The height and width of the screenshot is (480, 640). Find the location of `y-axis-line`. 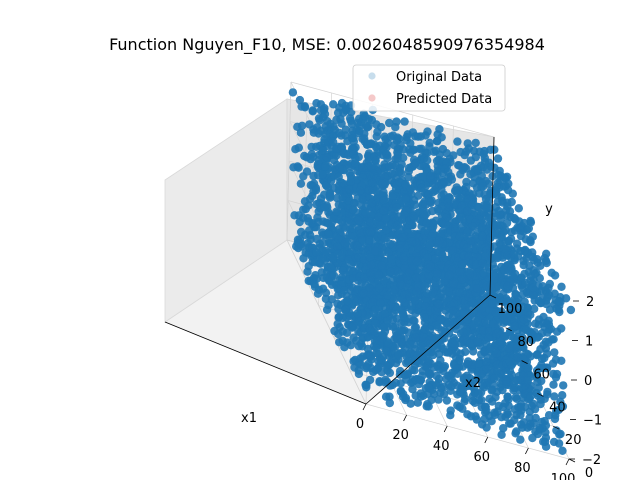

y-axis-line is located at coordinates (492, 216).